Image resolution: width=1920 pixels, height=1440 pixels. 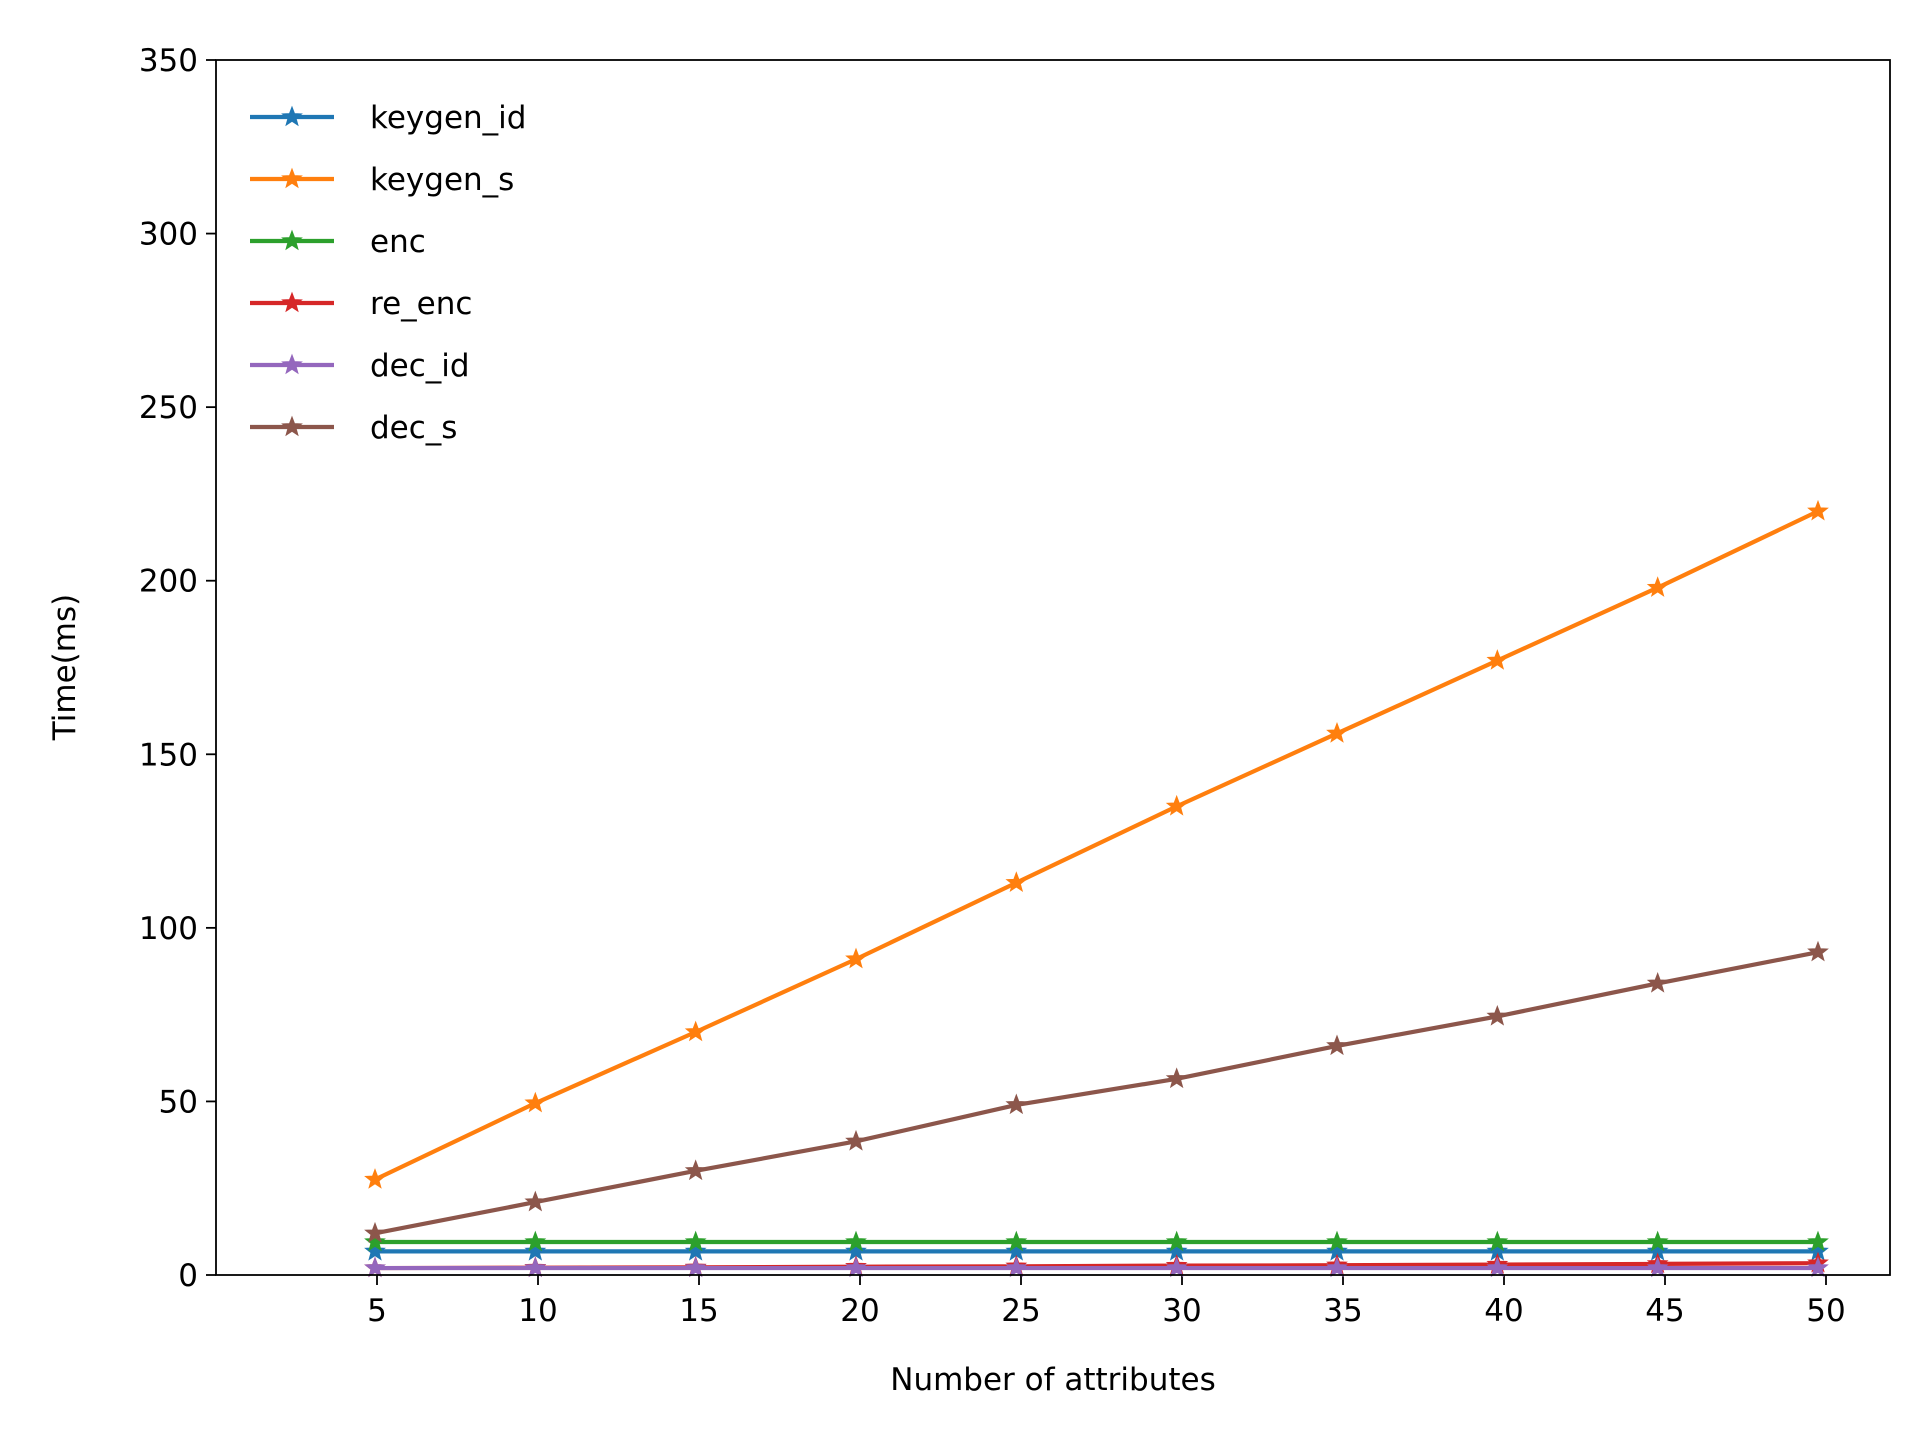 What do you see at coordinates (398, 242) in the screenshot?
I see `legend-label: enc` at bounding box center [398, 242].